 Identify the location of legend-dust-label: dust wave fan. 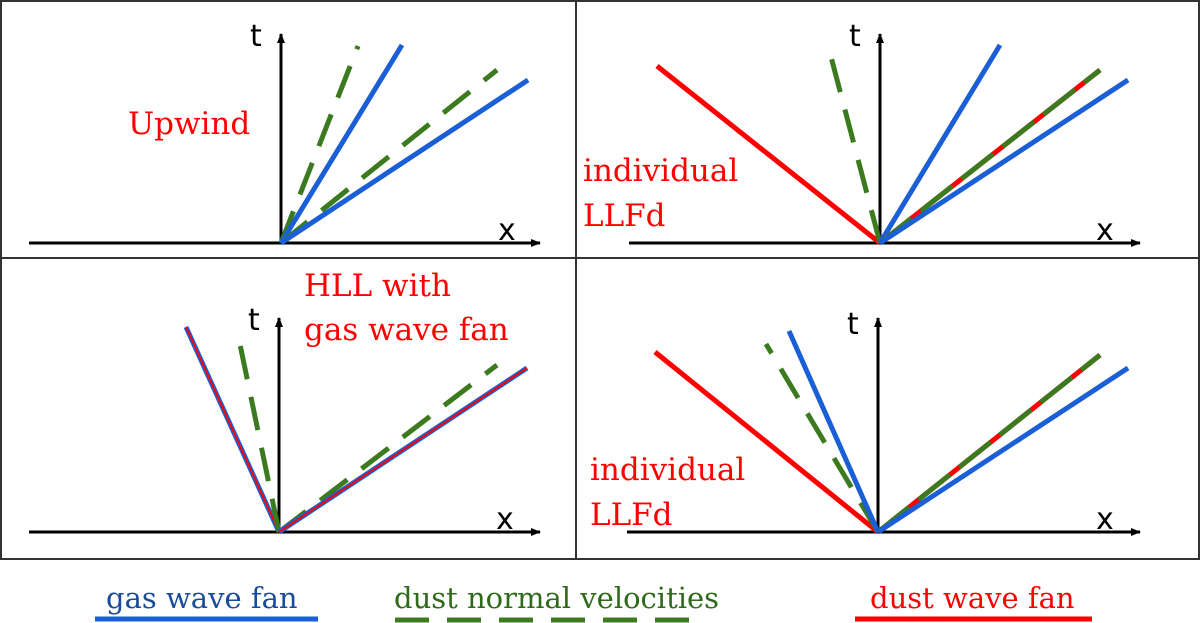
(972, 598).